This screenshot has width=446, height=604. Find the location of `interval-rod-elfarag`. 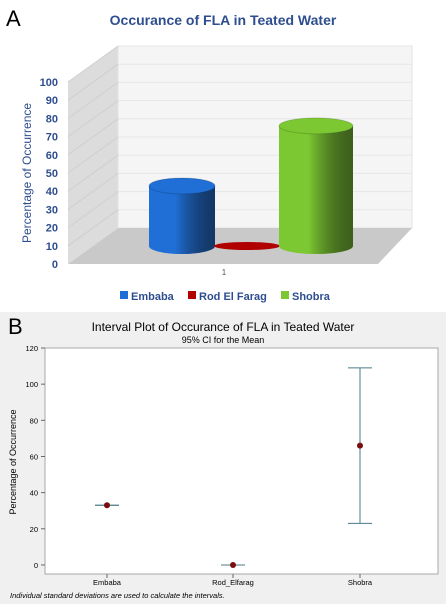

interval-rod-elfarag is located at coordinates (233, 564).